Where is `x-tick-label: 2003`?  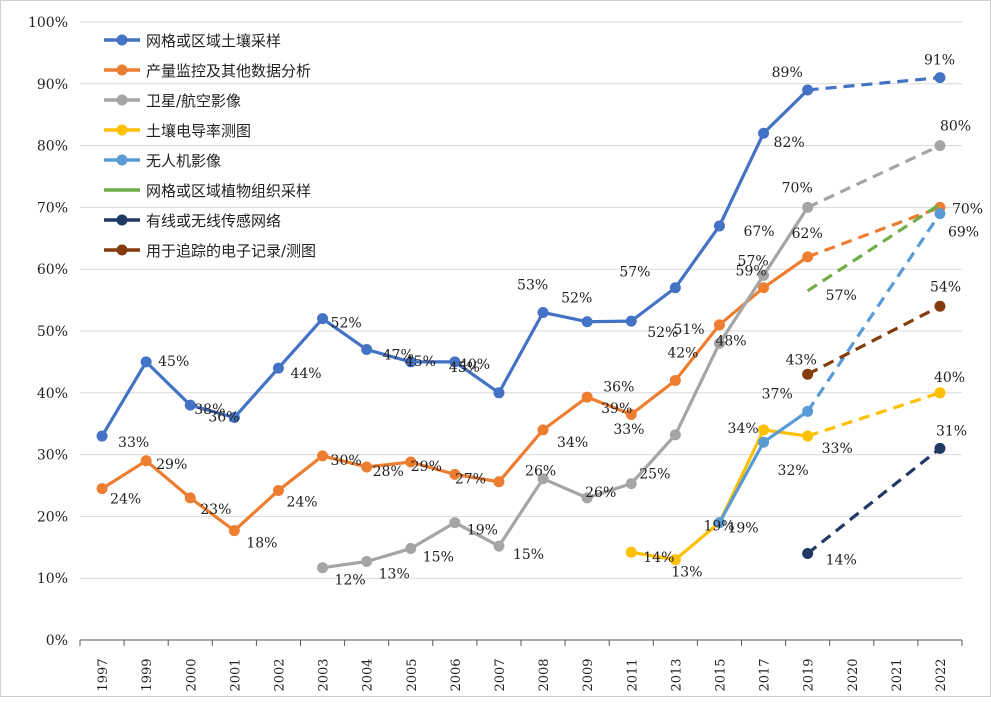 x-tick-label: 2003 is located at coordinates (324, 674).